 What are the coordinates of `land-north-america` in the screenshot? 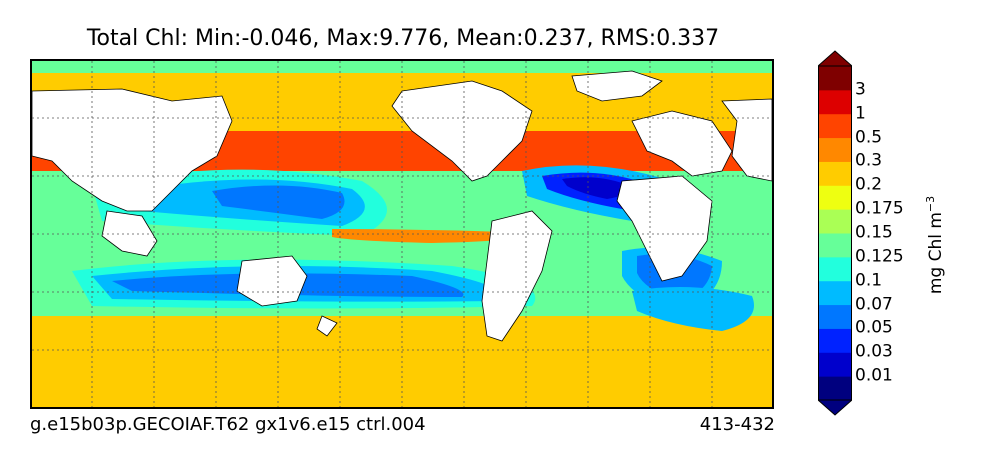 It's located at (462, 131).